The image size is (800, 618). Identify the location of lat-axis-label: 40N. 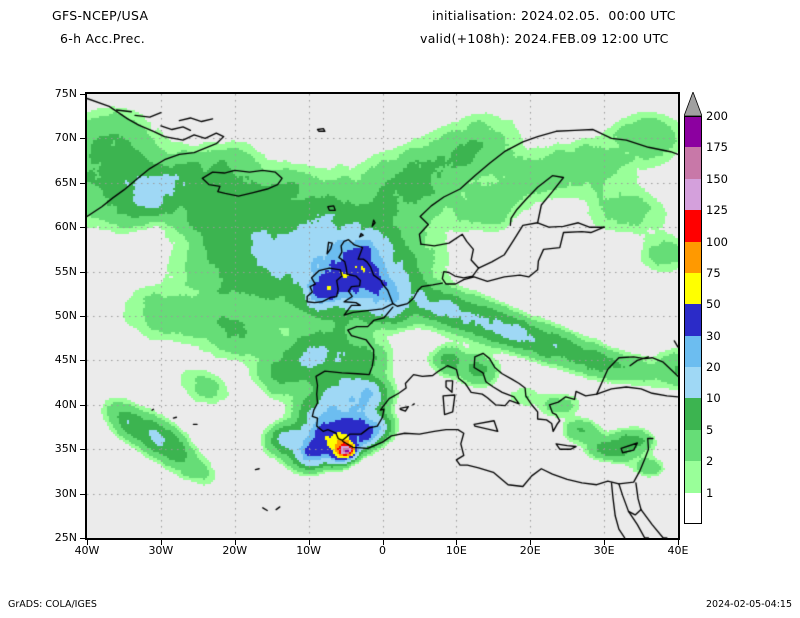
(65, 404).